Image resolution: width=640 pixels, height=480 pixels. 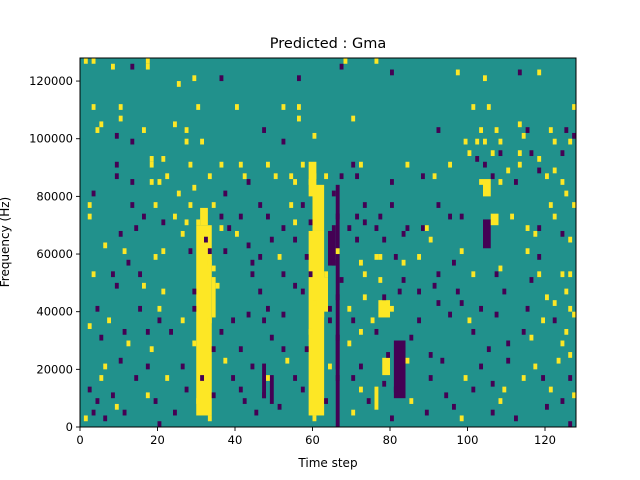 What do you see at coordinates (54, 312) in the screenshot?
I see `y-tick-label: 40000` at bounding box center [54, 312].